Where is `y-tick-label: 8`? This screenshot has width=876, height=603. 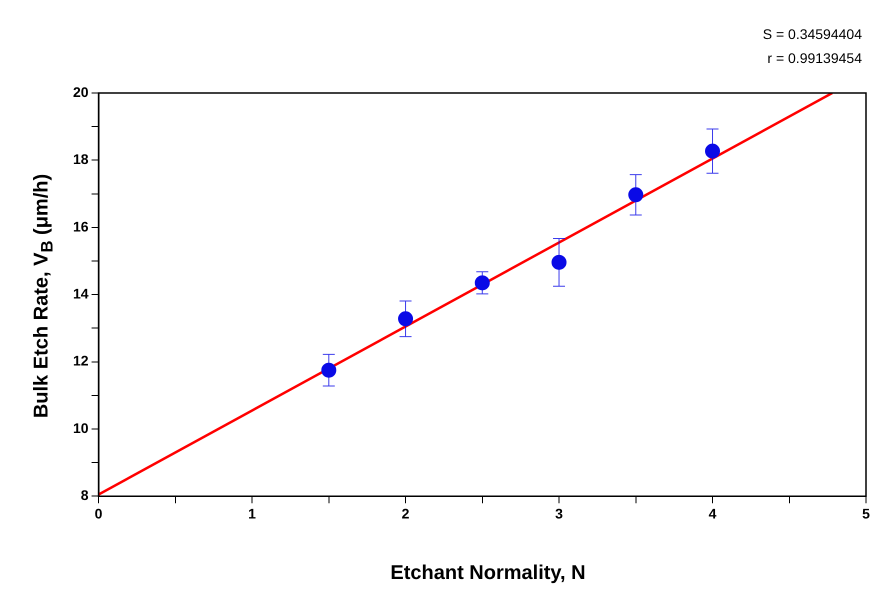 y-tick-label: 8 is located at coordinates (84, 495).